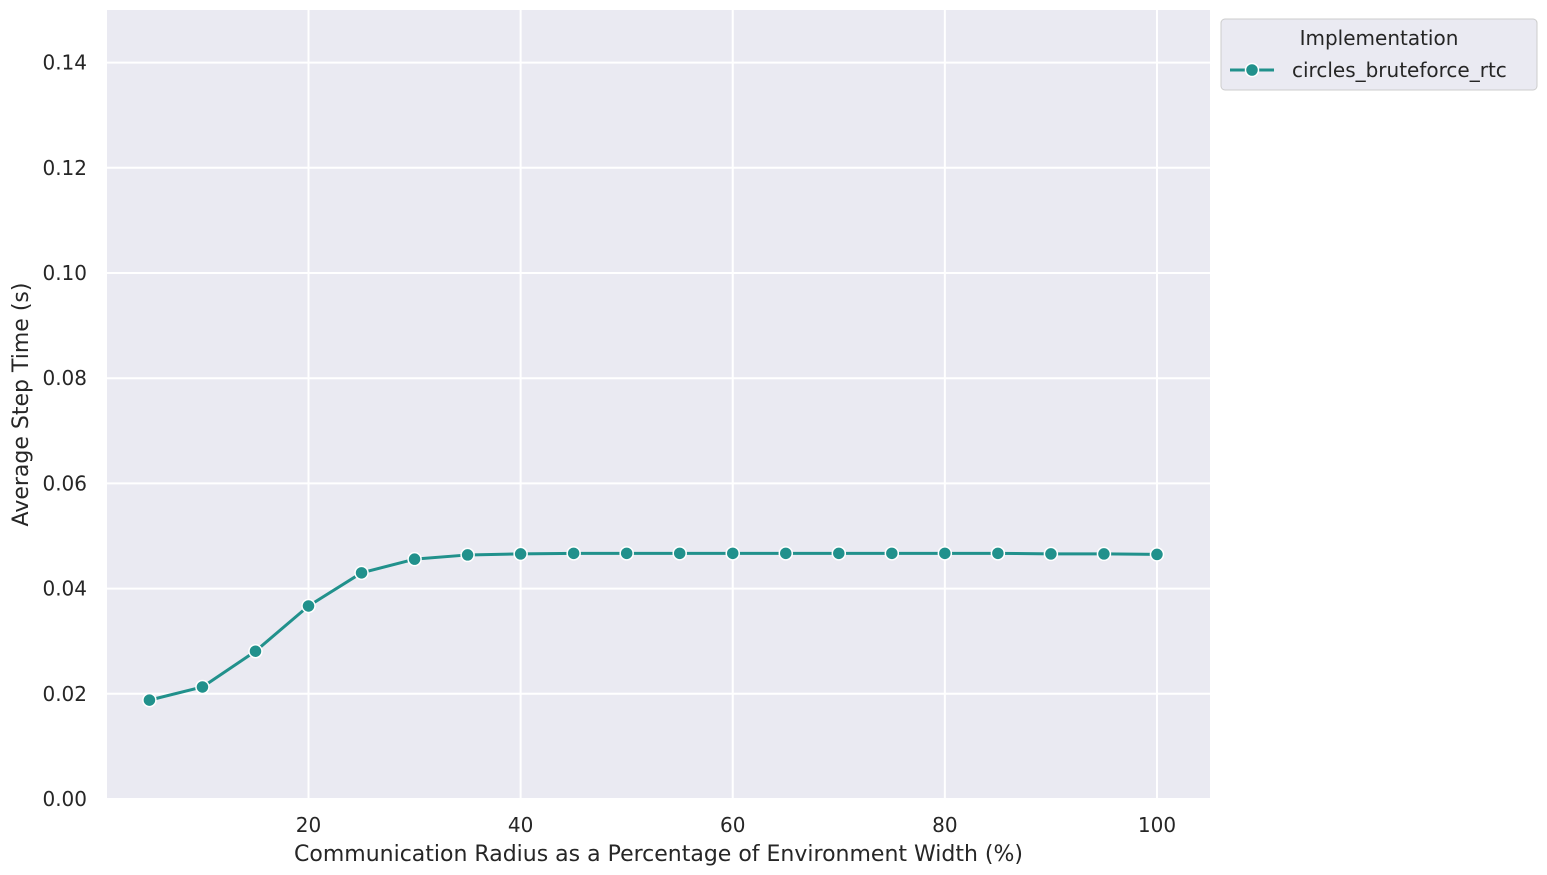 This screenshot has height=875, width=1547. What do you see at coordinates (64, 273) in the screenshot?
I see `y-tick-label: 0.10` at bounding box center [64, 273].